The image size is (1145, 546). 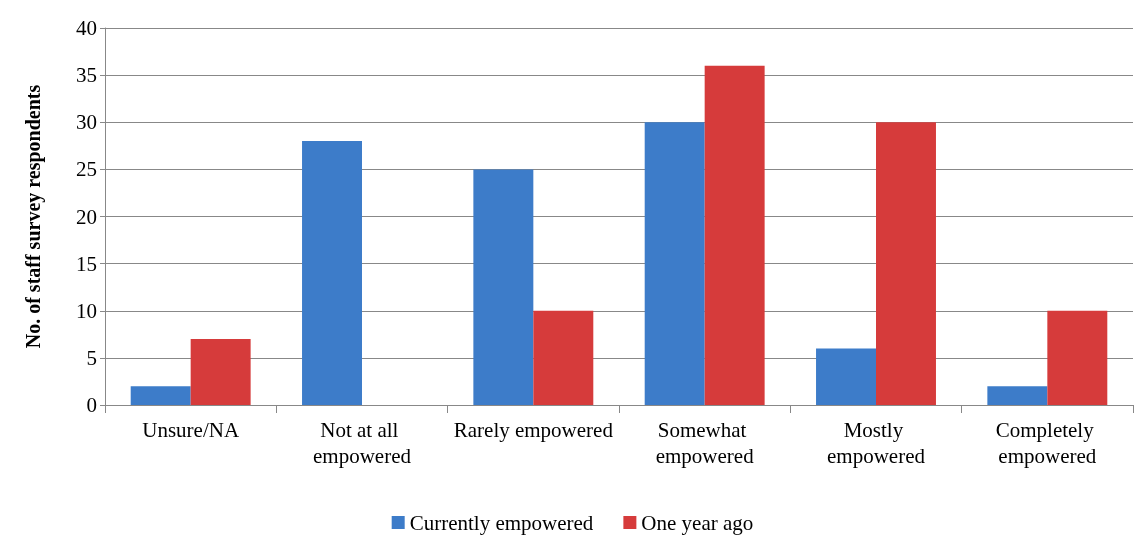 What do you see at coordinates (501, 522) in the screenshot?
I see `legend-label: Currently empowered` at bounding box center [501, 522].